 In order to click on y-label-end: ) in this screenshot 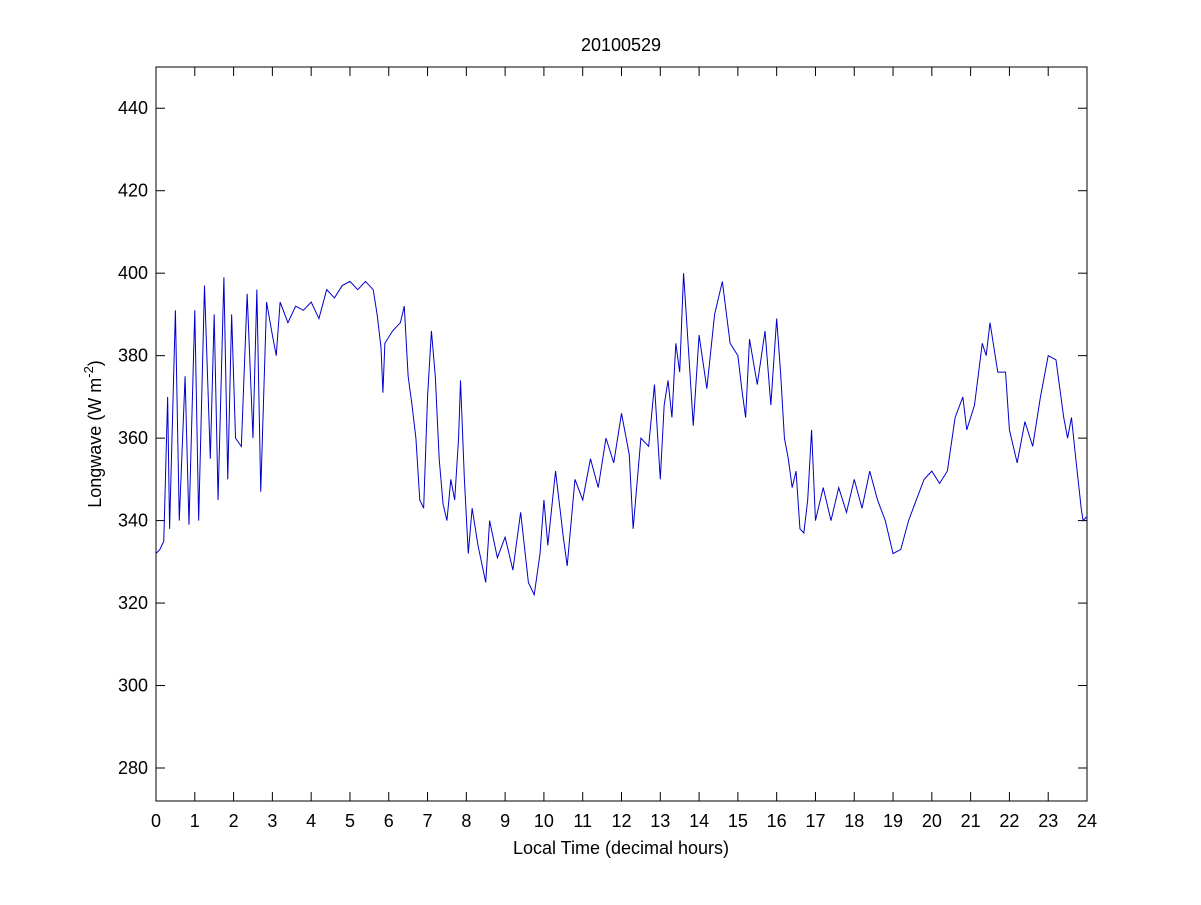, I will do `click(95, 363)`.